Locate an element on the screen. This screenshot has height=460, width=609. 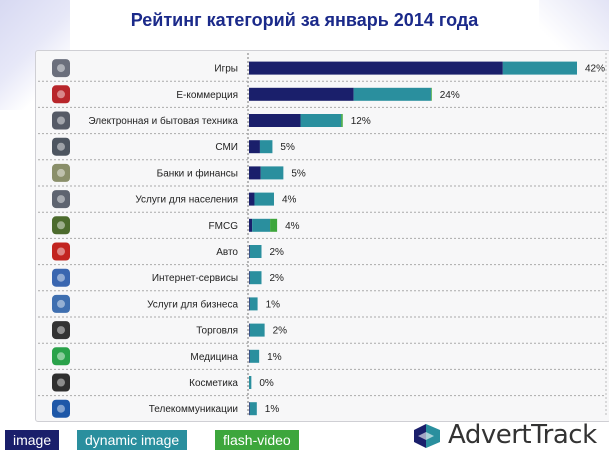
shopping-cart-icon is located at coordinates (61, 94).